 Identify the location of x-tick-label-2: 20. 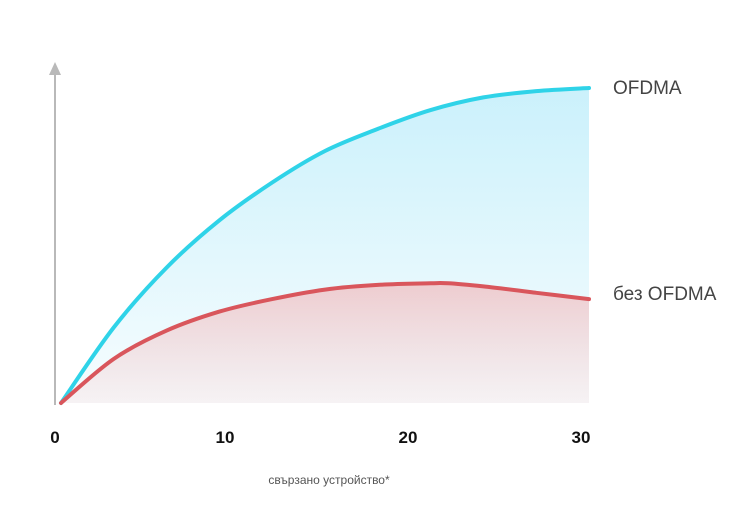
(408, 437).